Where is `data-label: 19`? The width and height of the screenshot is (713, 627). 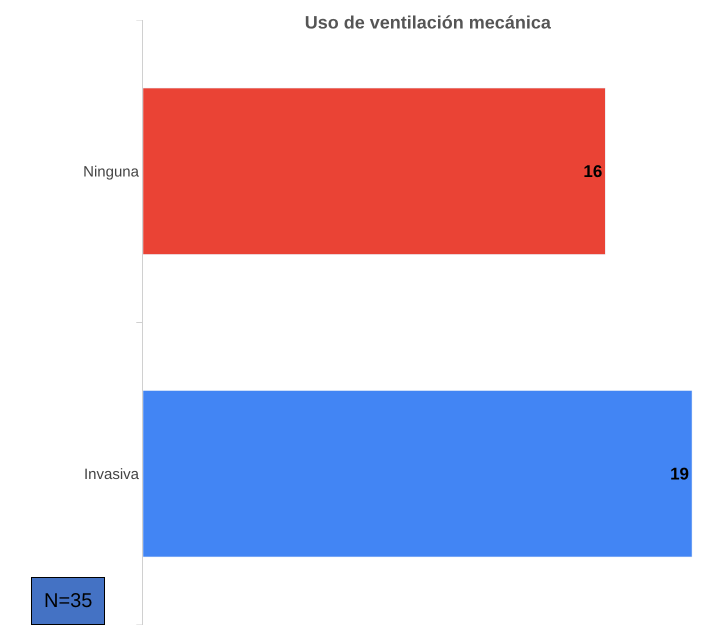
data-label: 19 is located at coordinates (680, 474).